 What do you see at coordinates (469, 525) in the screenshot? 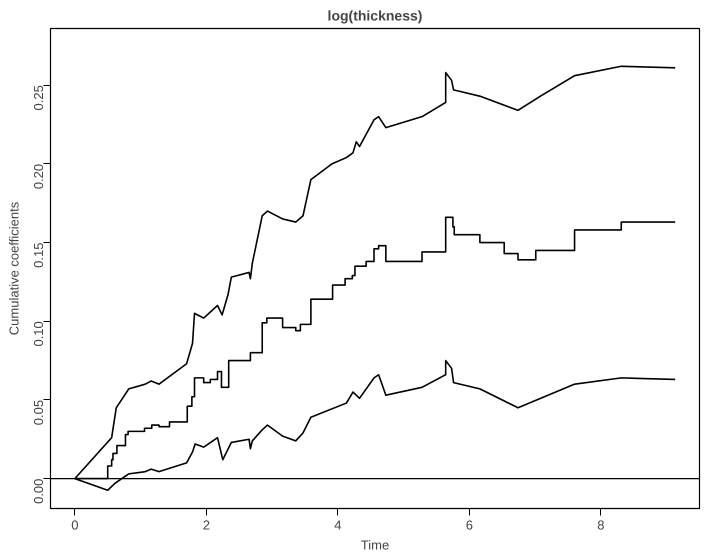
I see `x-tick-label: 6` at bounding box center [469, 525].